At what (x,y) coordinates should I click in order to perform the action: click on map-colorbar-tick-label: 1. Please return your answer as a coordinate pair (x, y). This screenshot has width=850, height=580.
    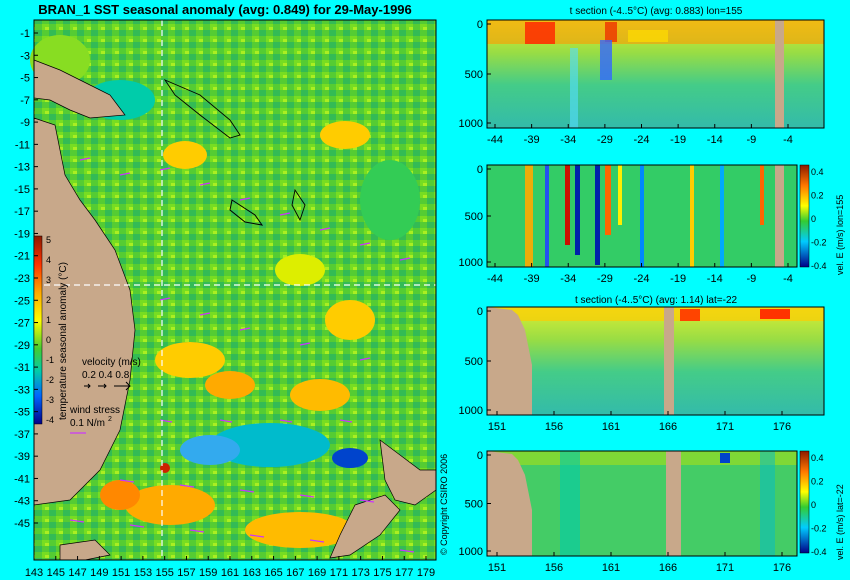
    Looking at the image, I should click on (48, 320).